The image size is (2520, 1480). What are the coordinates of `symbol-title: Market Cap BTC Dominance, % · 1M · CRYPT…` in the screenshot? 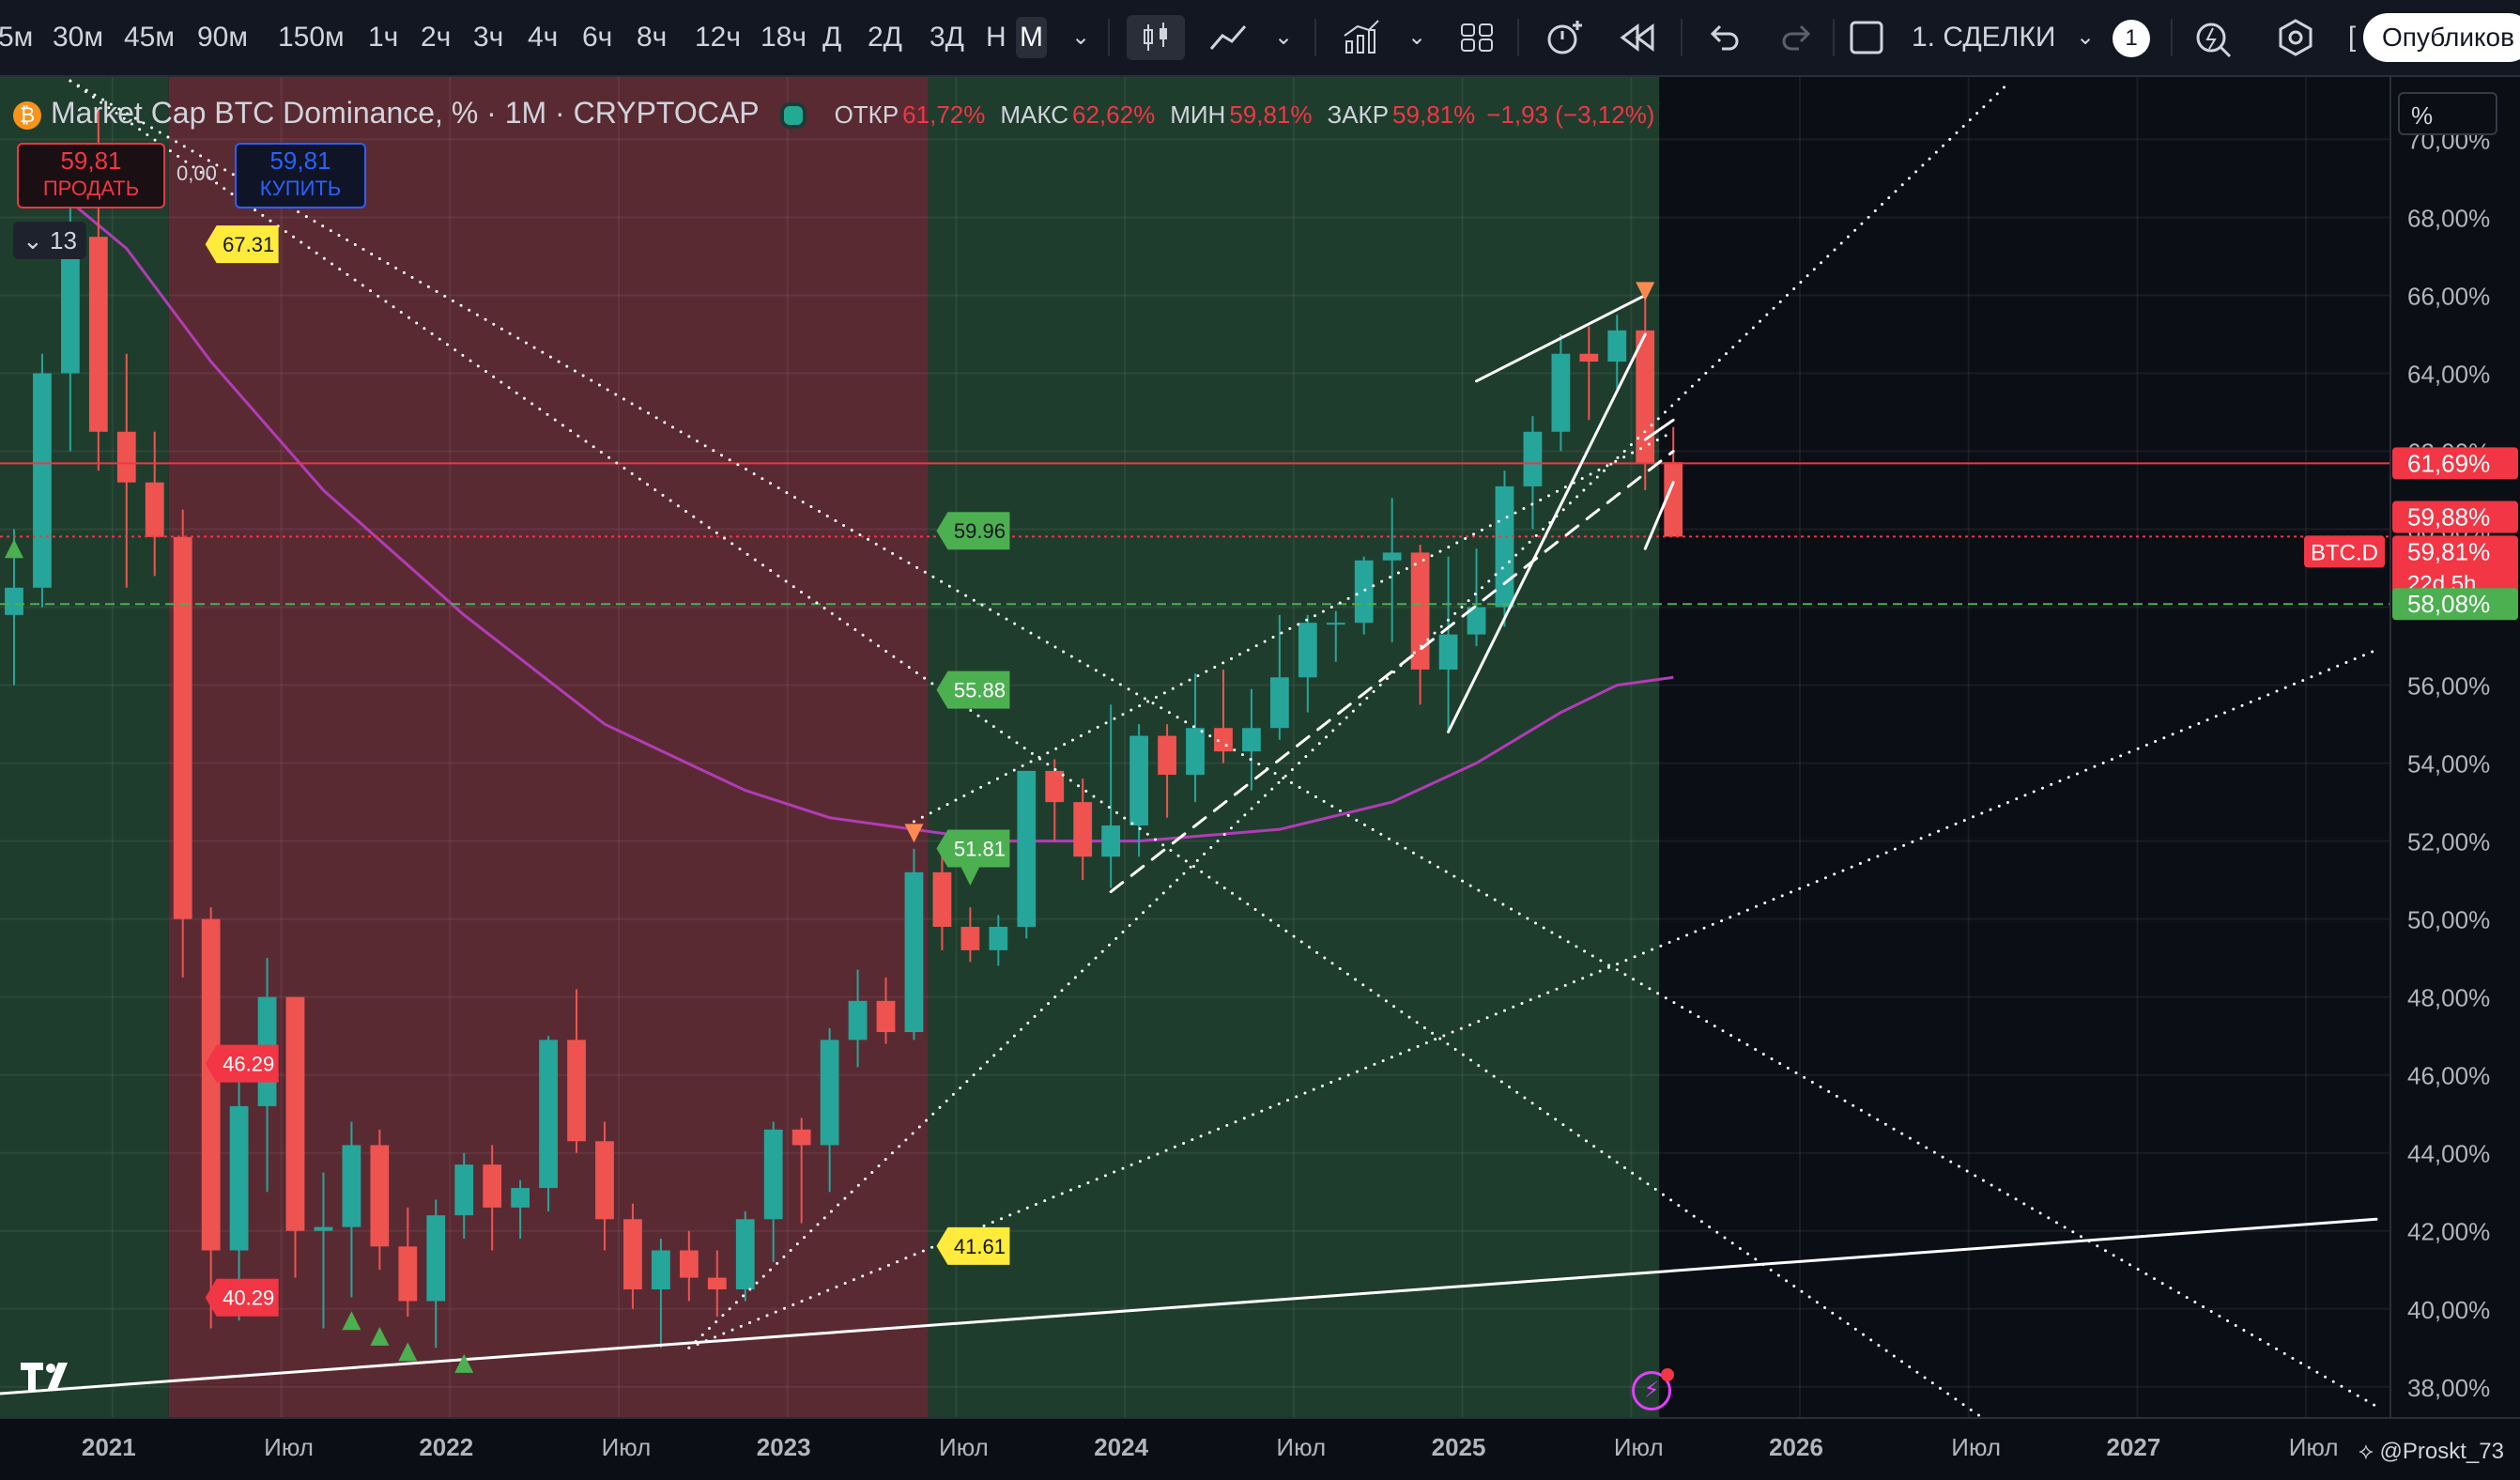 It's located at (405, 113).